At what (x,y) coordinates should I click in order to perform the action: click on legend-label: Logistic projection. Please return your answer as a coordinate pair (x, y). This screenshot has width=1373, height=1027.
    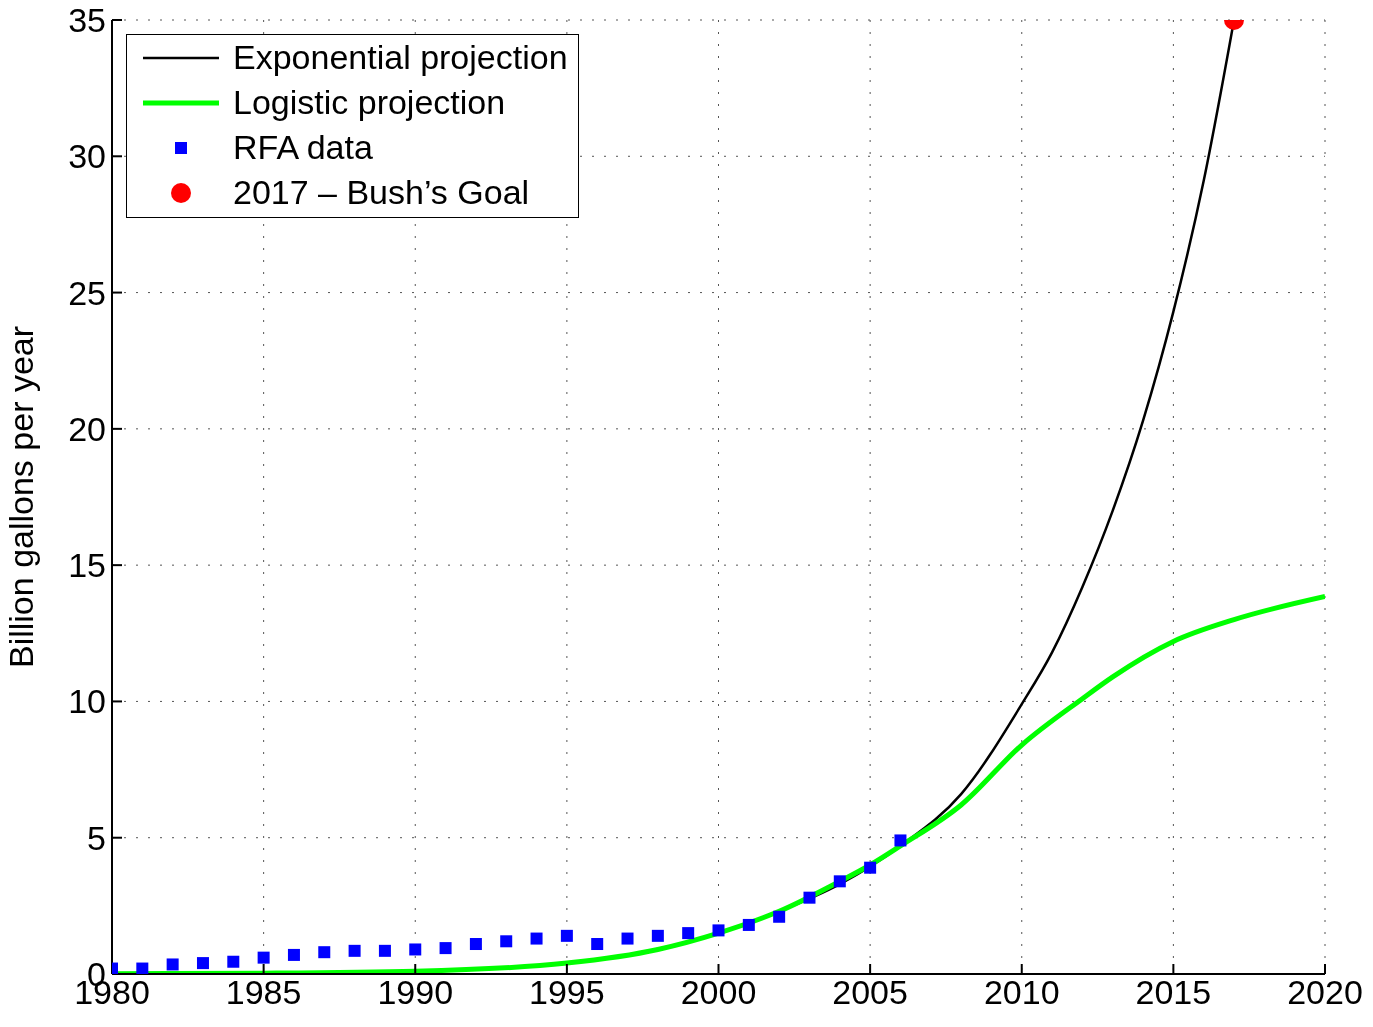
    Looking at the image, I should click on (369, 102).